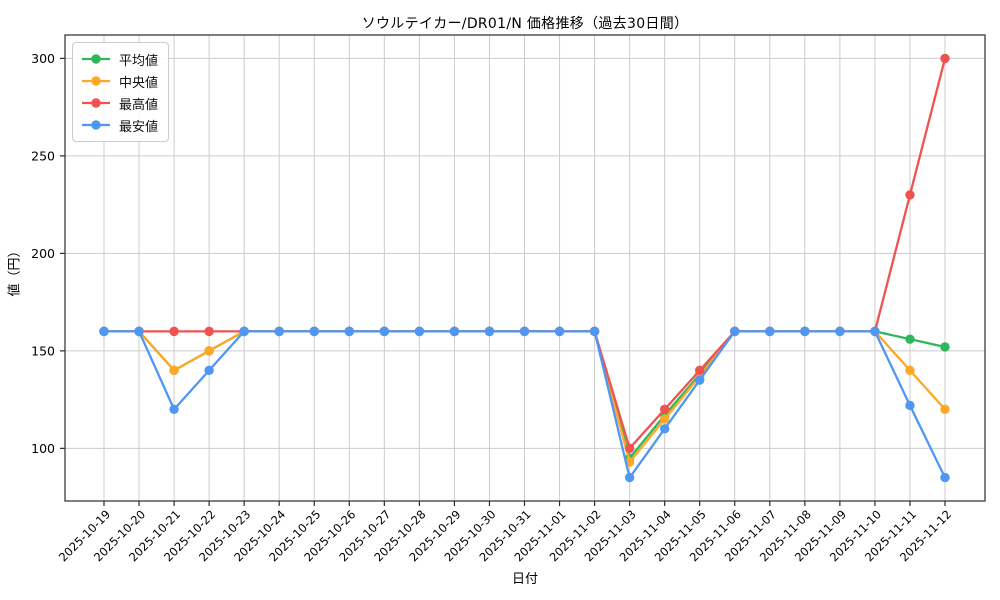 The image size is (1000, 600). Describe the element at coordinates (139, 105) in the screenshot. I see `legend-label: 最高値` at that location.